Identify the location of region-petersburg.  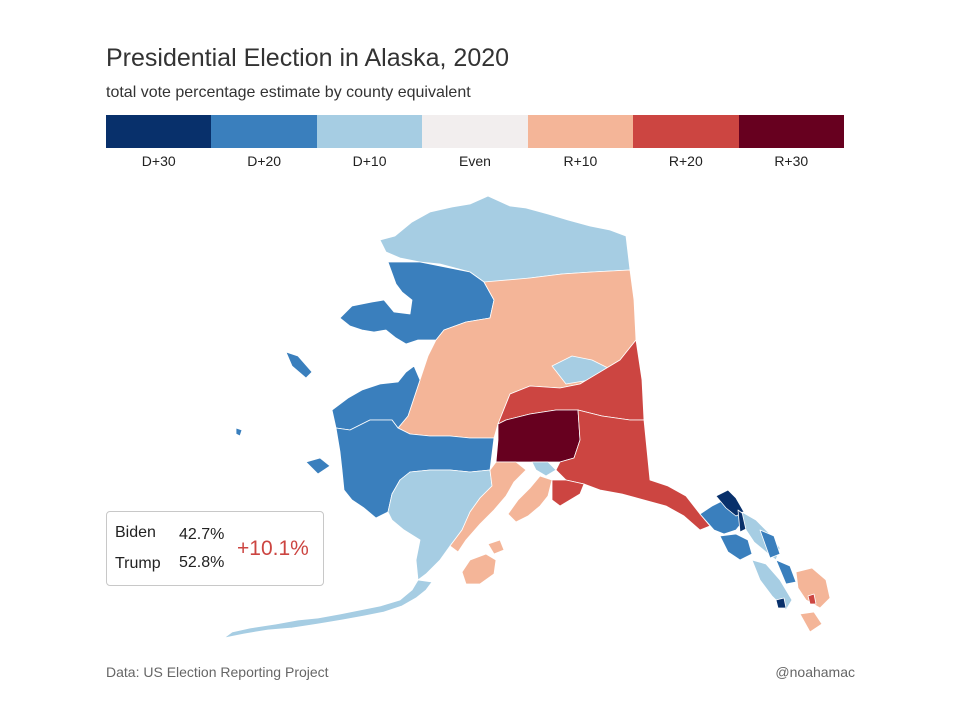
(770, 544).